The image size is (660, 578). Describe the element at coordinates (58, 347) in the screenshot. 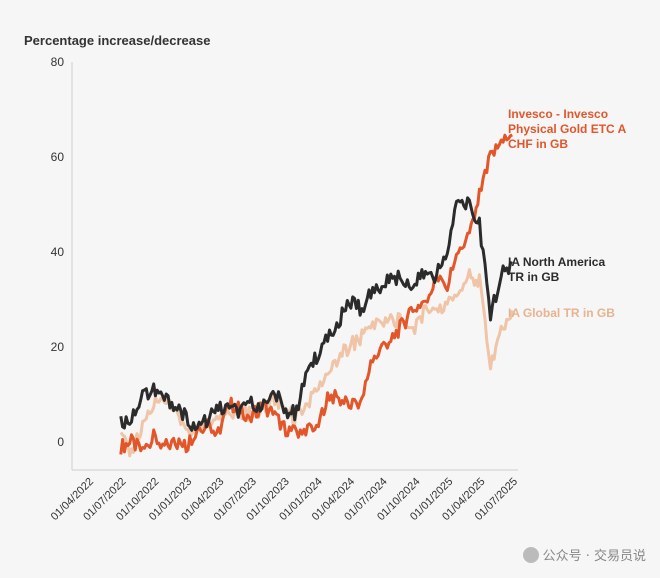

I see `y-tick-label: 20` at that location.